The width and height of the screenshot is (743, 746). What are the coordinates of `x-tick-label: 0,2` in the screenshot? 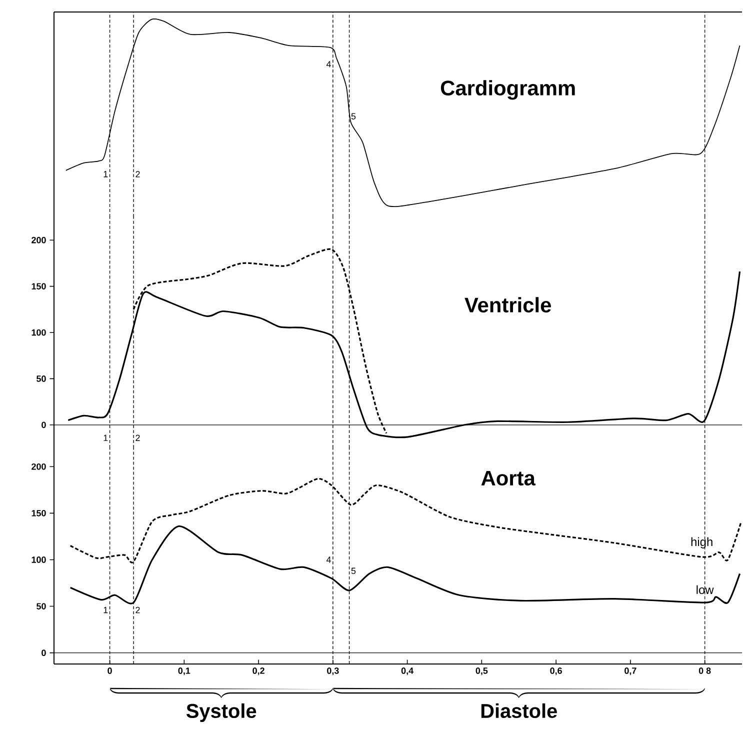 It's located at (258, 672).